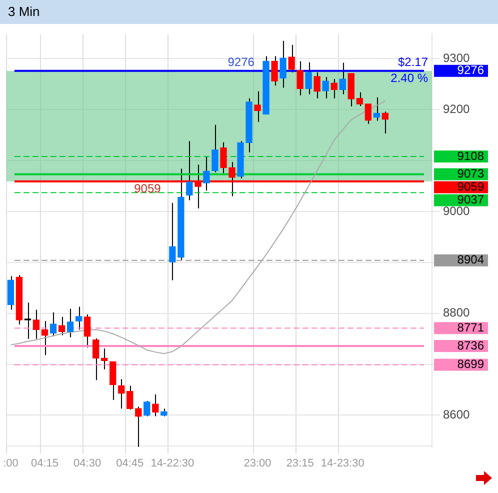 Image resolution: width=498 pixels, height=493 pixels. I want to click on x-tick-label: 04:45, so click(130, 463).